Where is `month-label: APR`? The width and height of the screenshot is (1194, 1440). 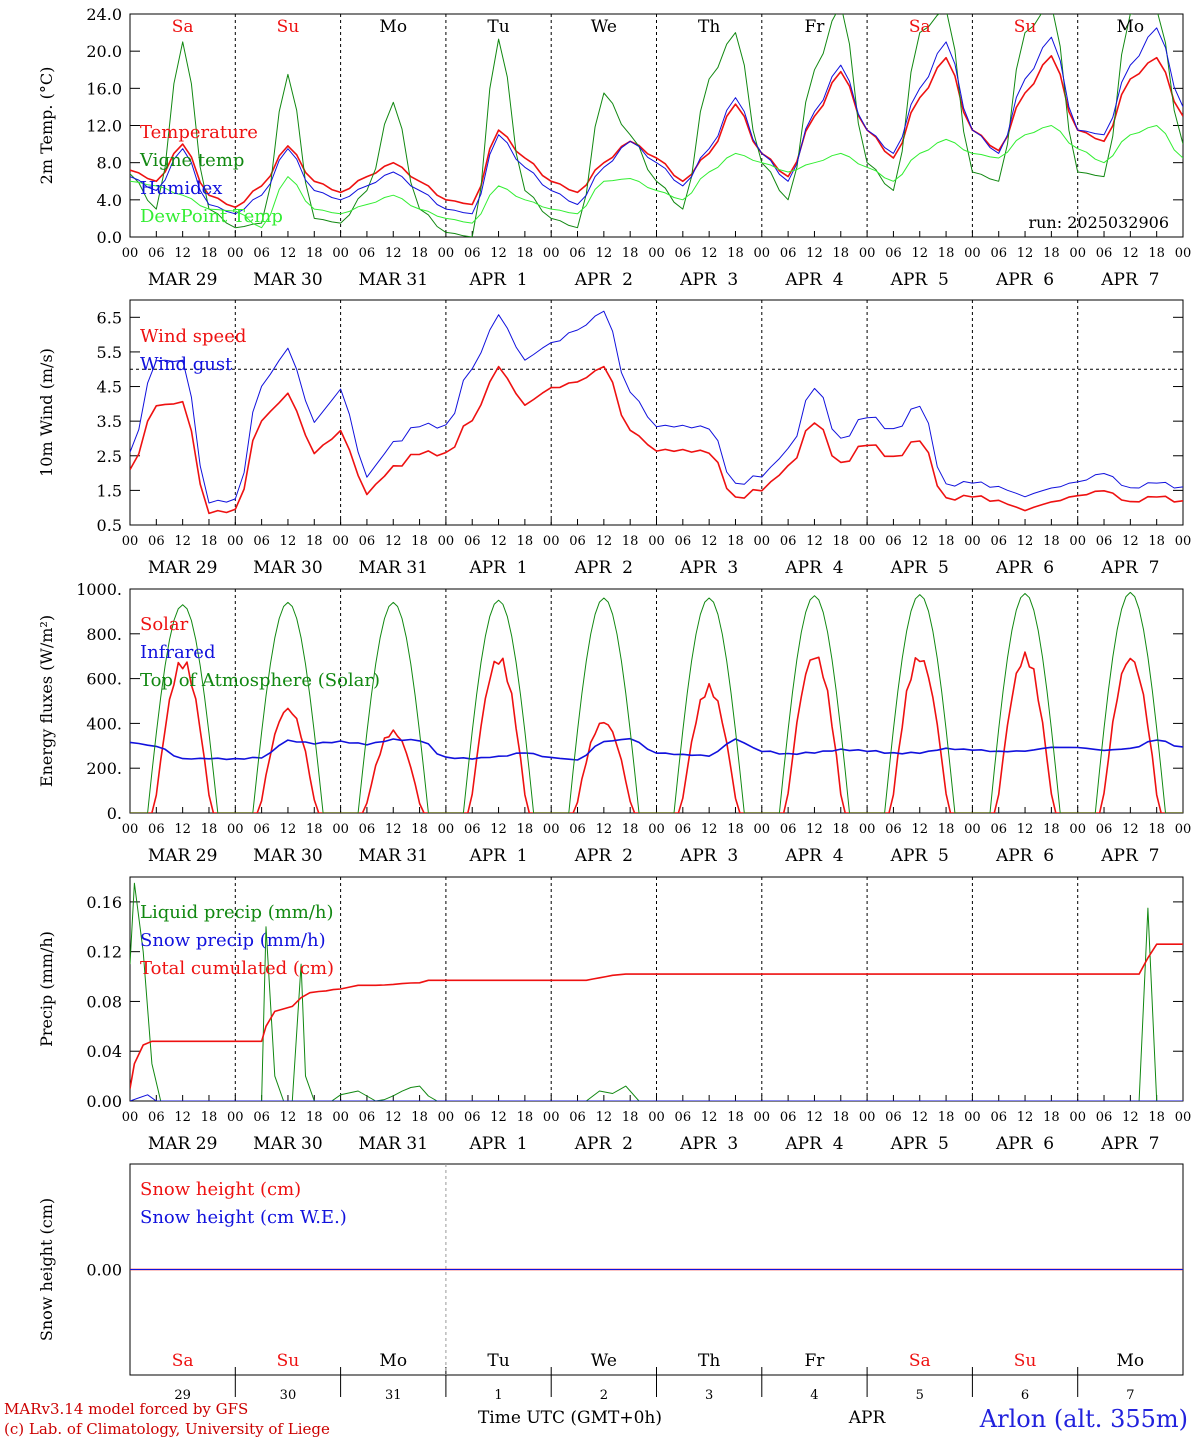 month-label: APR is located at coordinates (867, 1418).